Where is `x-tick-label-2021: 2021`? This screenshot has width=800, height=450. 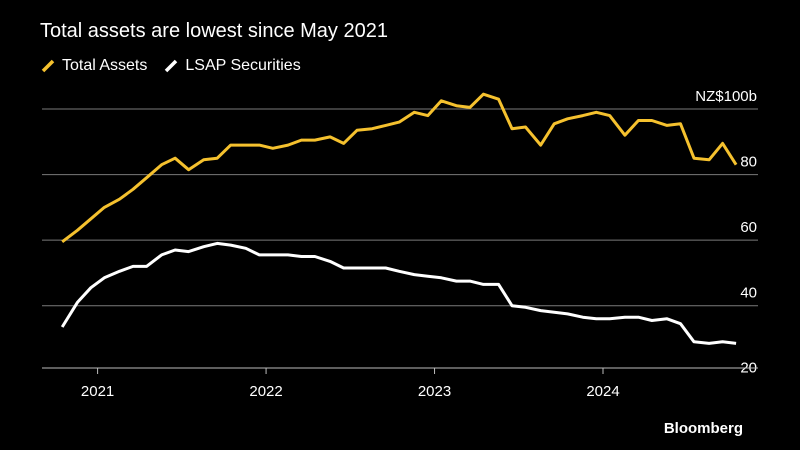
x-tick-label-2021: 2021 is located at coordinates (97, 391).